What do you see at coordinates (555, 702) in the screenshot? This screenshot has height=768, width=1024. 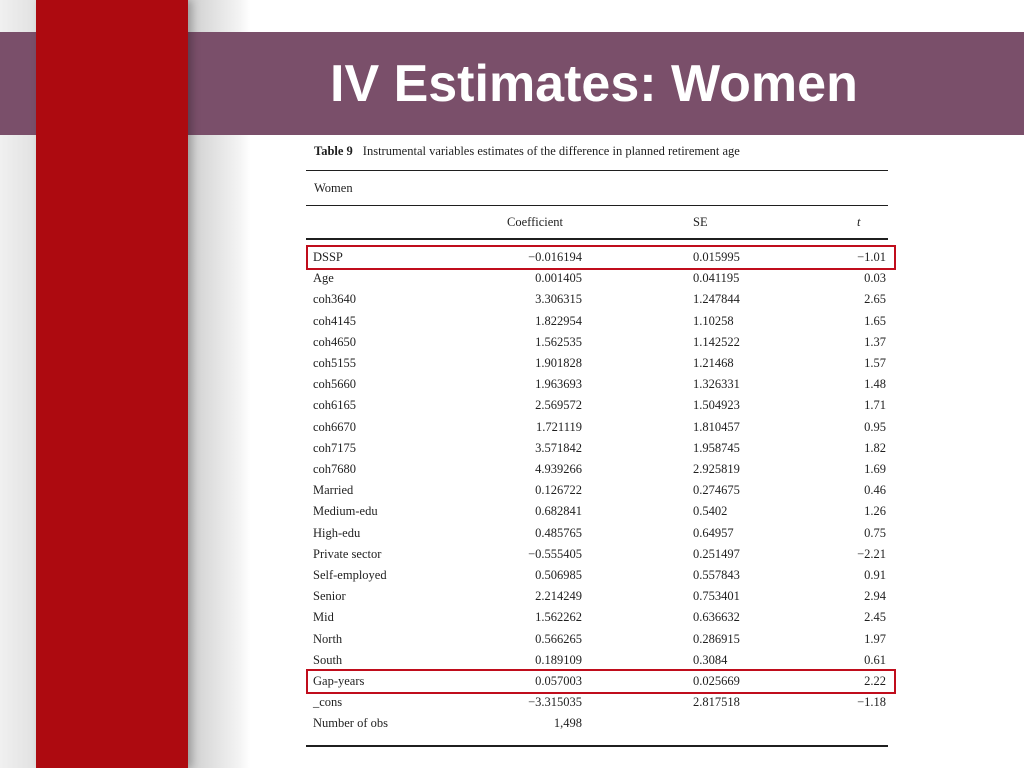 I see `row-coefficient: −3.315035` at bounding box center [555, 702].